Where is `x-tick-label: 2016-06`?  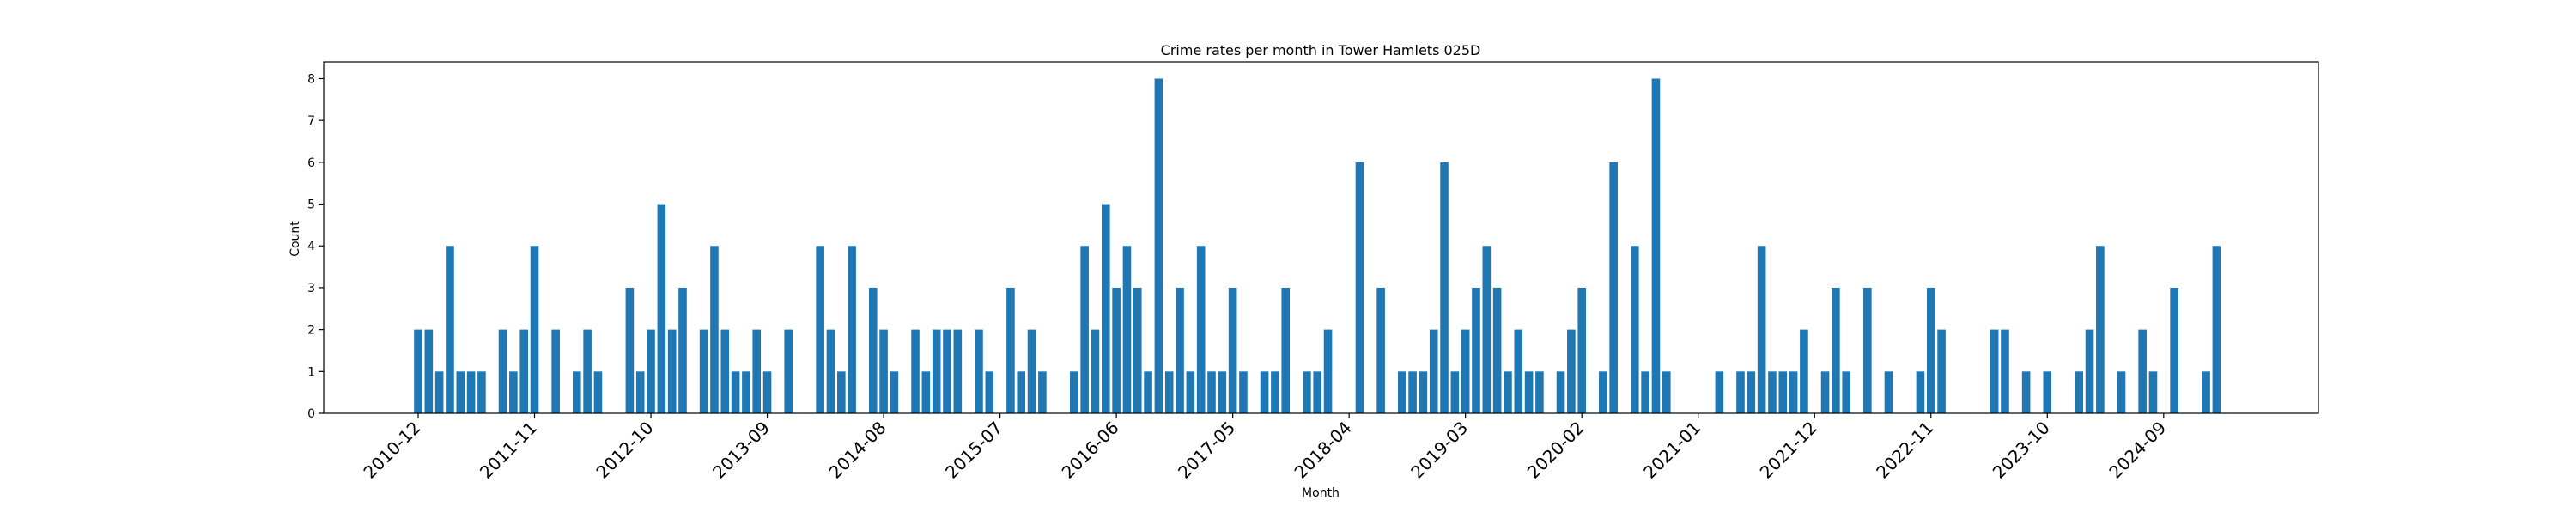
x-tick-label: 2016-06 is located at coordinates (1090, 450).